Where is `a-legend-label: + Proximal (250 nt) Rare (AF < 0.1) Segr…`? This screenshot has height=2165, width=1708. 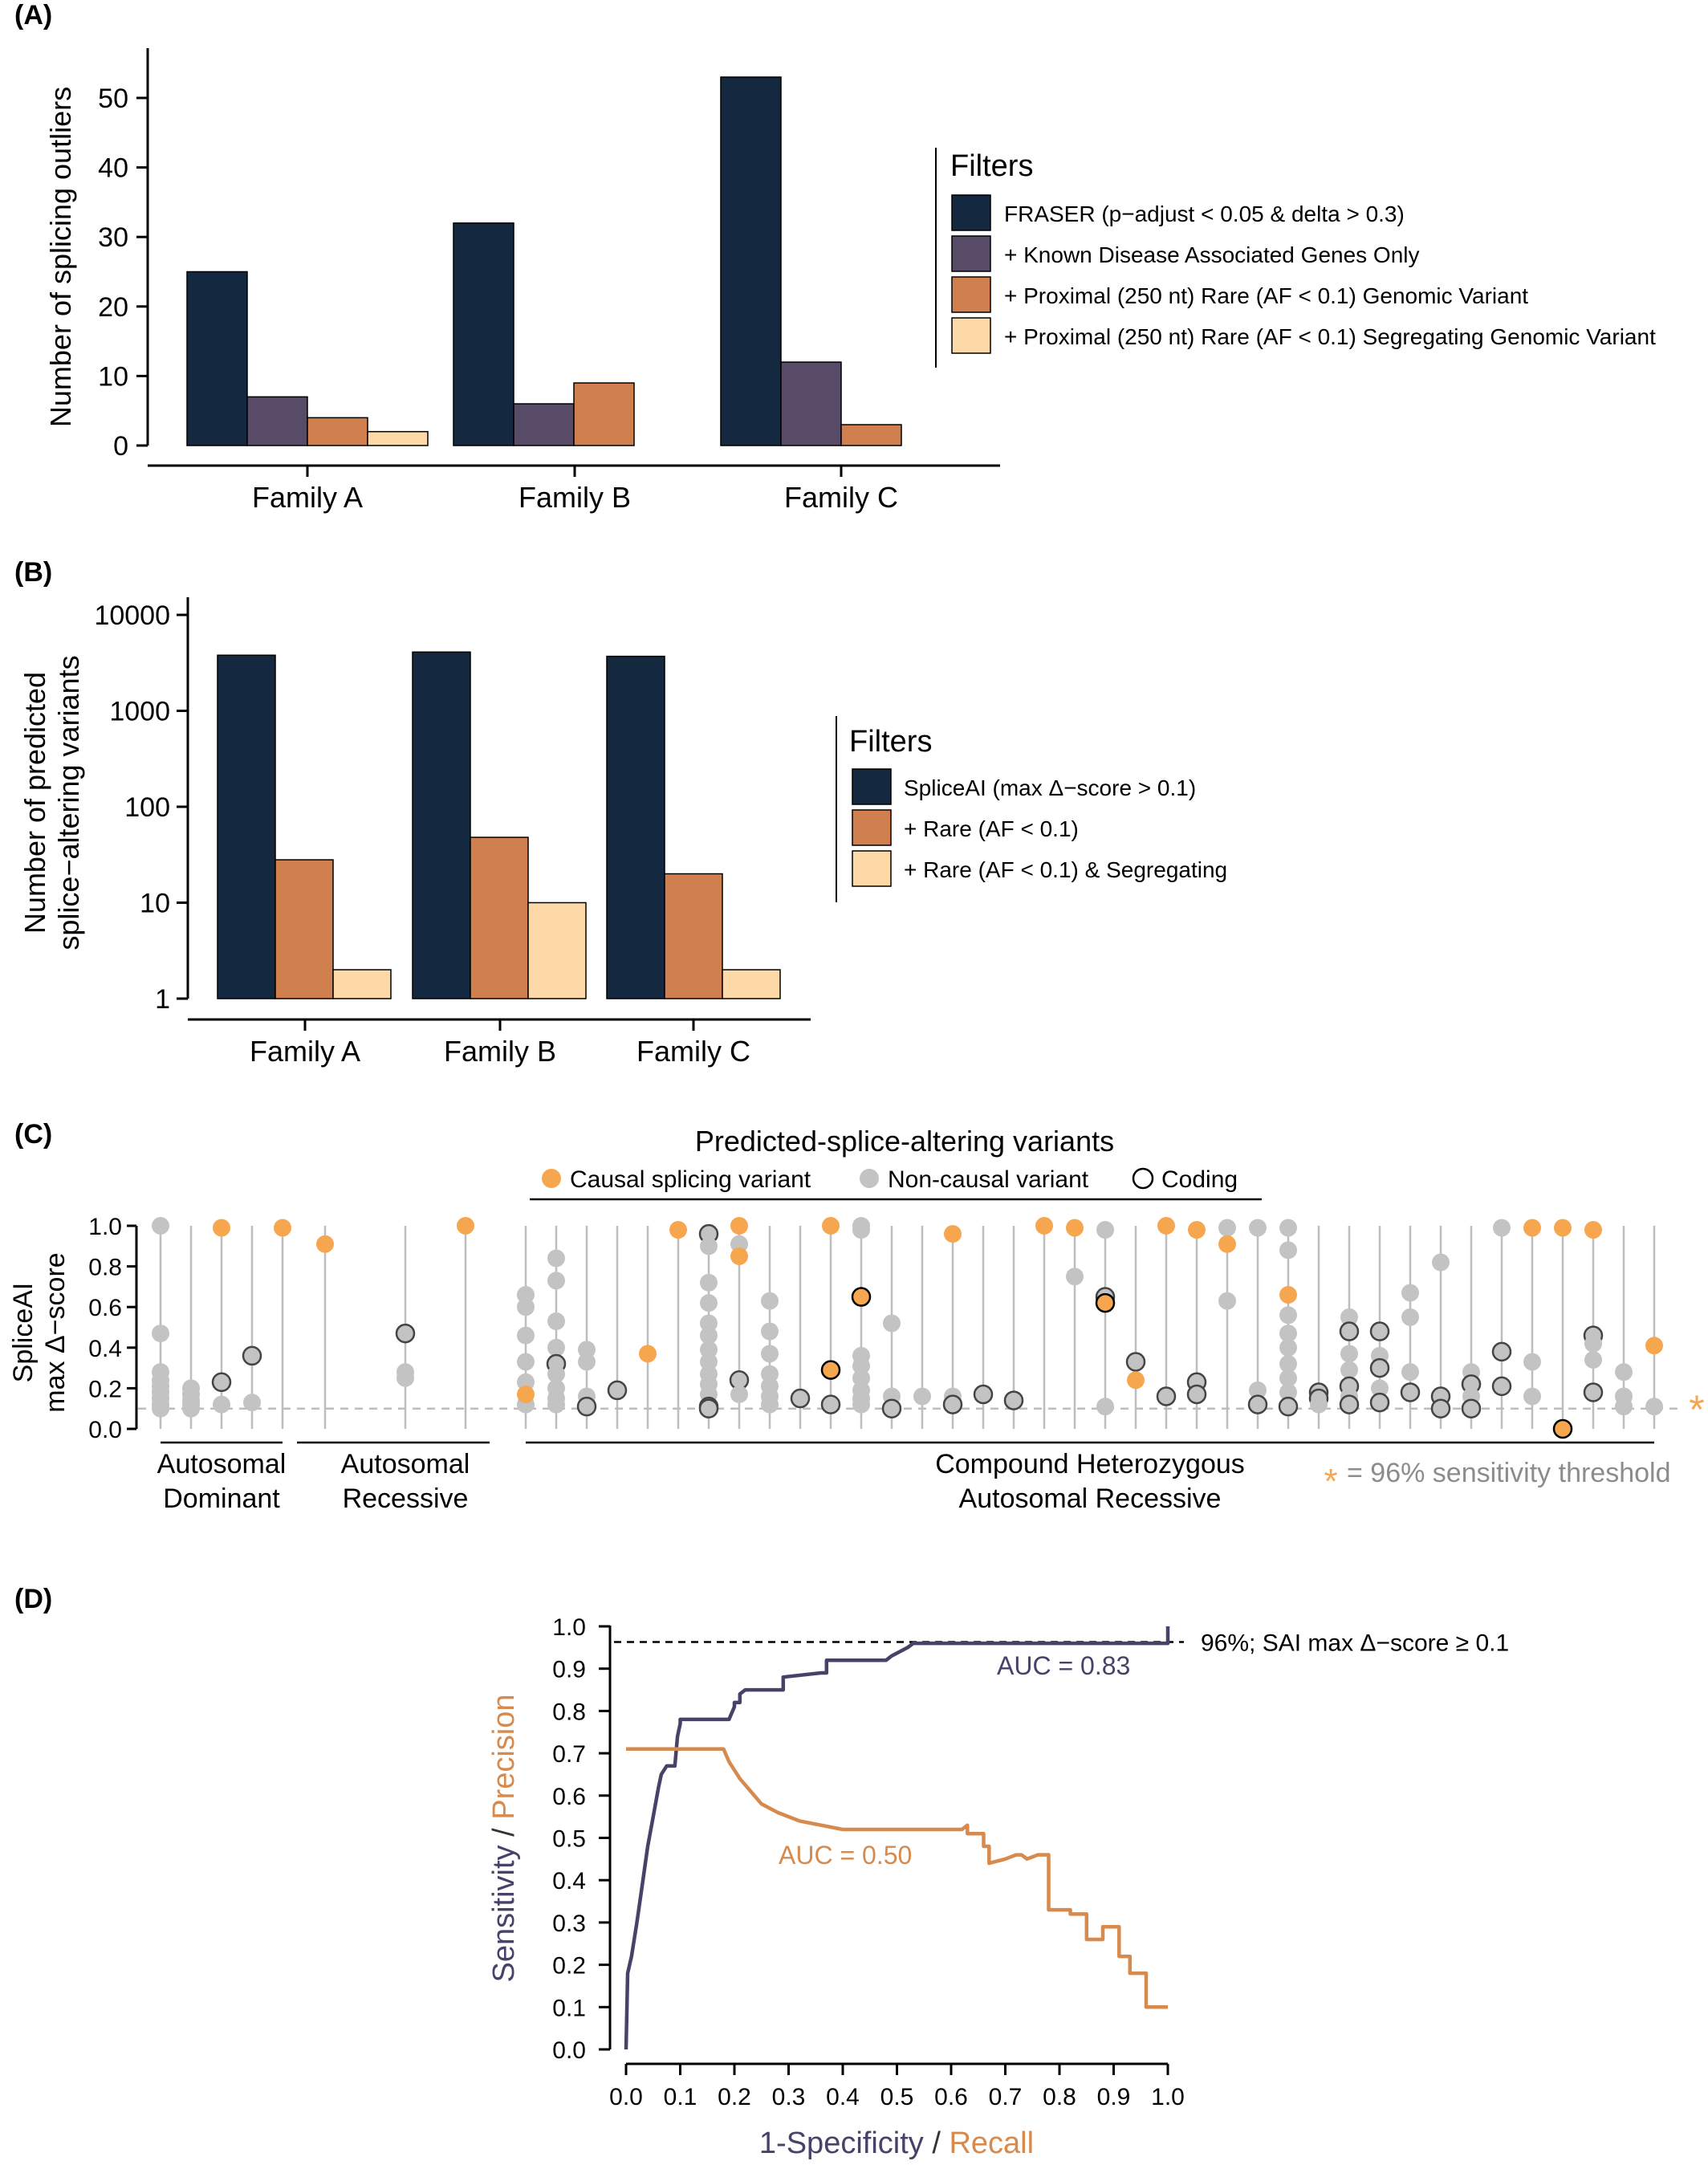 a-legend-label: + Proximal (250 nt) Rare (AF < 0.1) Segr… is located at coordinates (1330, 336).